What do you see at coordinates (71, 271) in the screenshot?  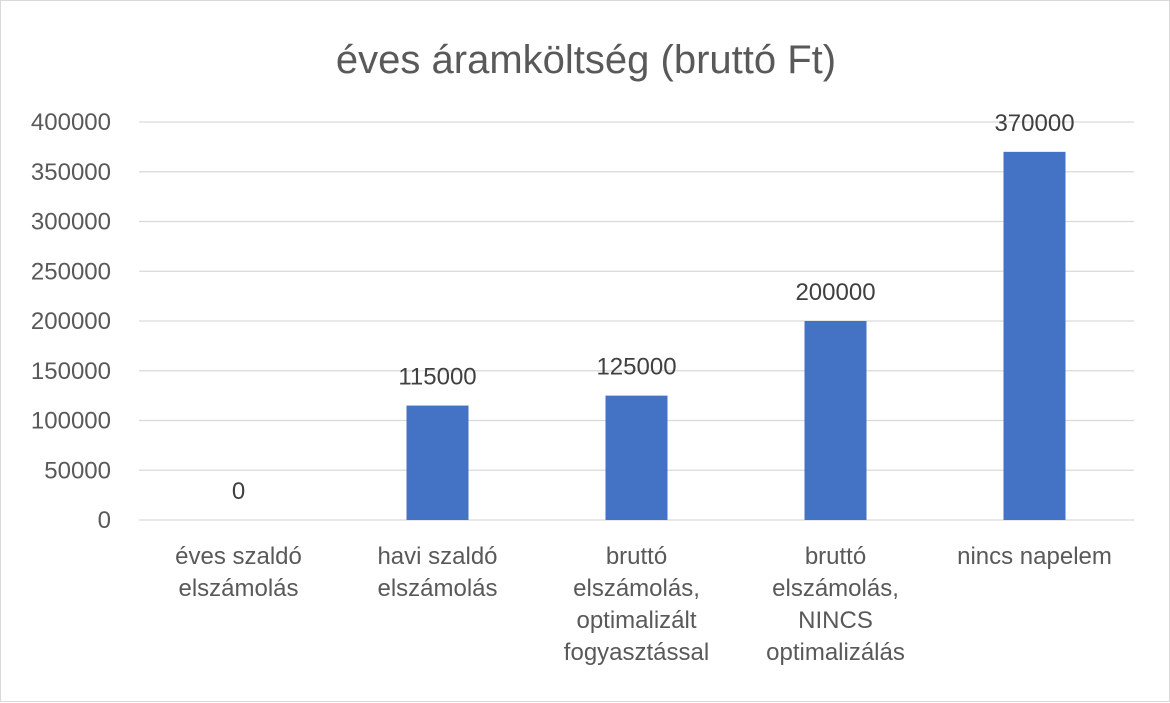 I see `y-tick-label: 250000` at bounding box center [71, 271].